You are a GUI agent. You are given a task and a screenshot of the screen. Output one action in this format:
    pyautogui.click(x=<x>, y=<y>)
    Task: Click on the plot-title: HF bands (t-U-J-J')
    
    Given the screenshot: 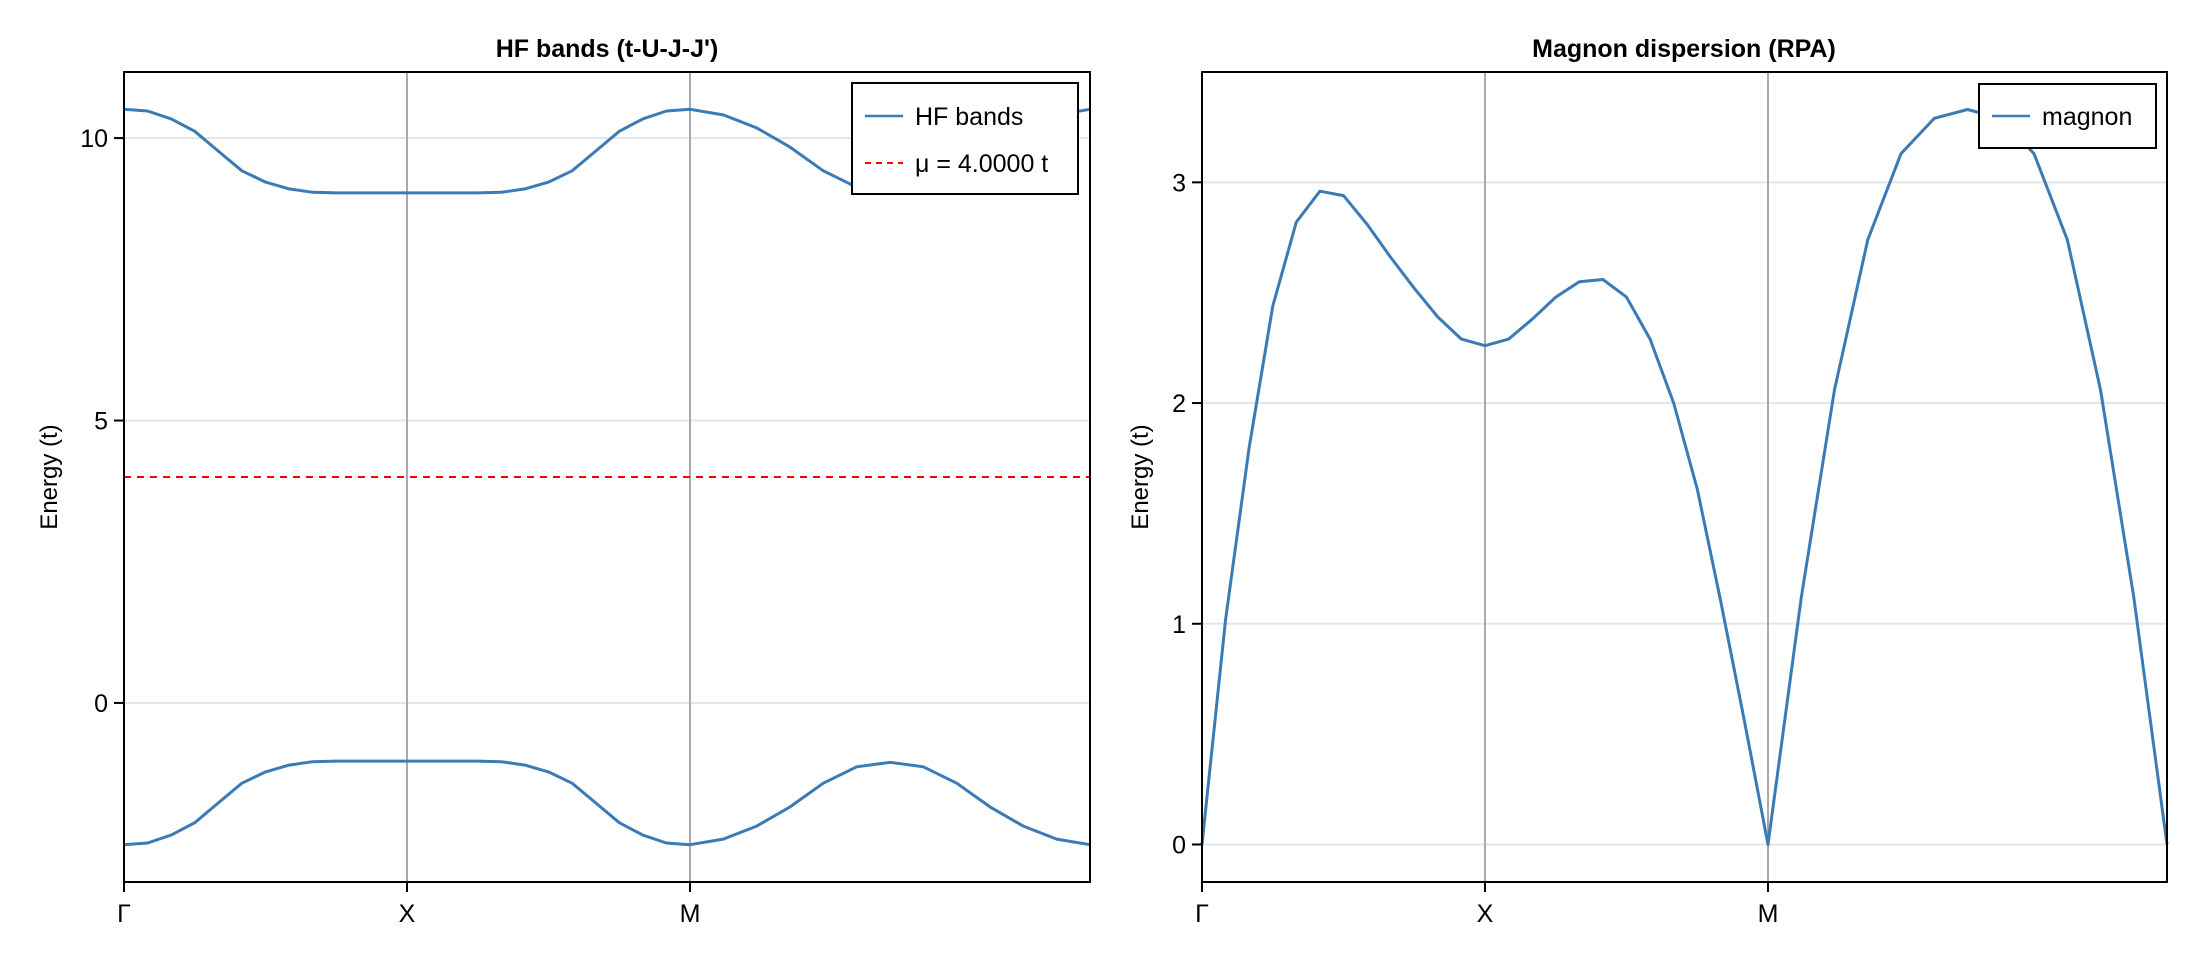 What is the action you would take?
    pyautogui.click(x=607, y=49)
    